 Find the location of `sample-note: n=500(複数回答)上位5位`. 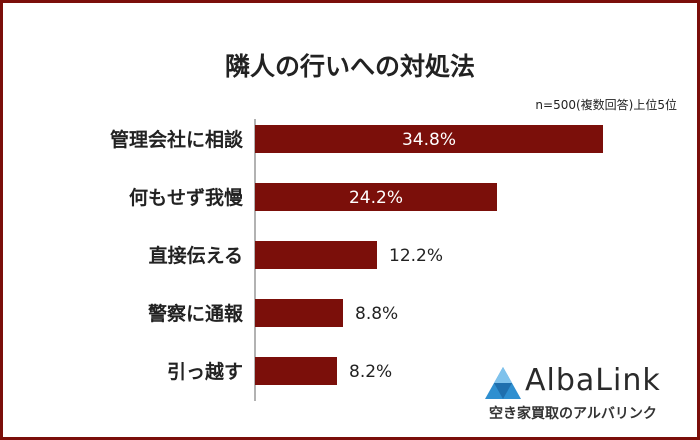

sample-note: n=500(複数回答)上位5位 is located at coordinates (606, 105).